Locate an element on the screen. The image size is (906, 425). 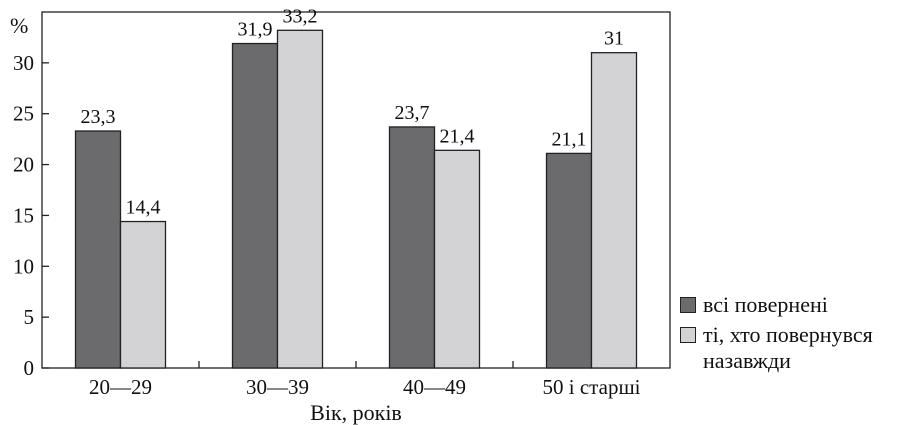
data-label-series-2: 21,4 is located at coordinates (457, 136).